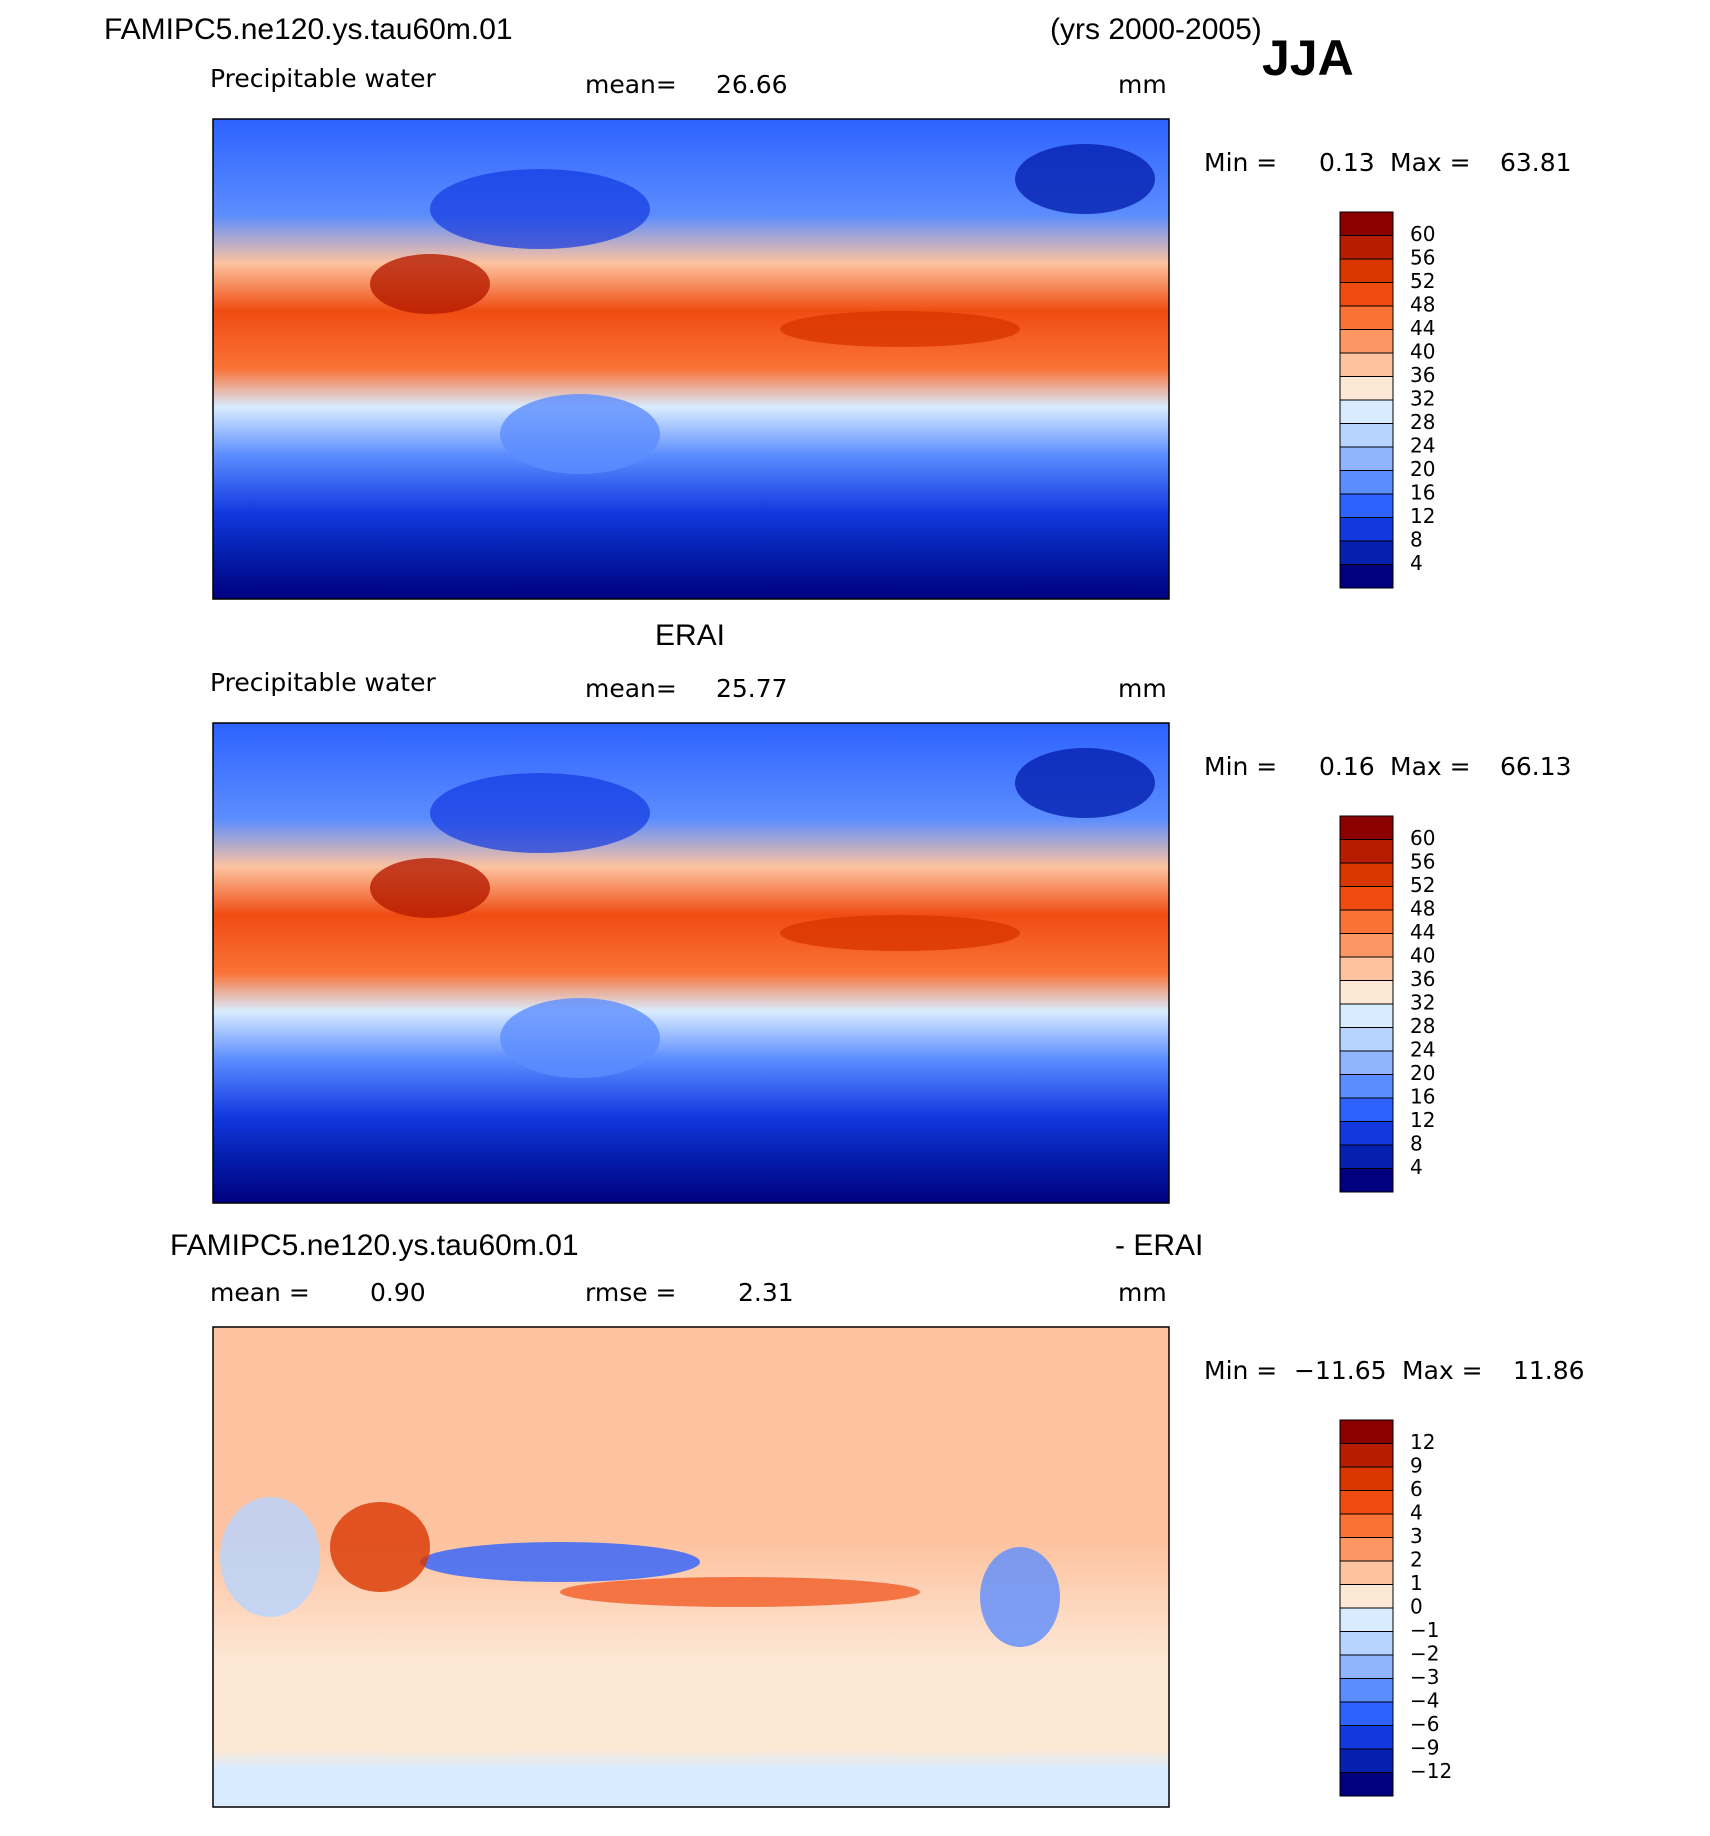  I want to click on colorbar-label: −12, so click(1431, 1771).